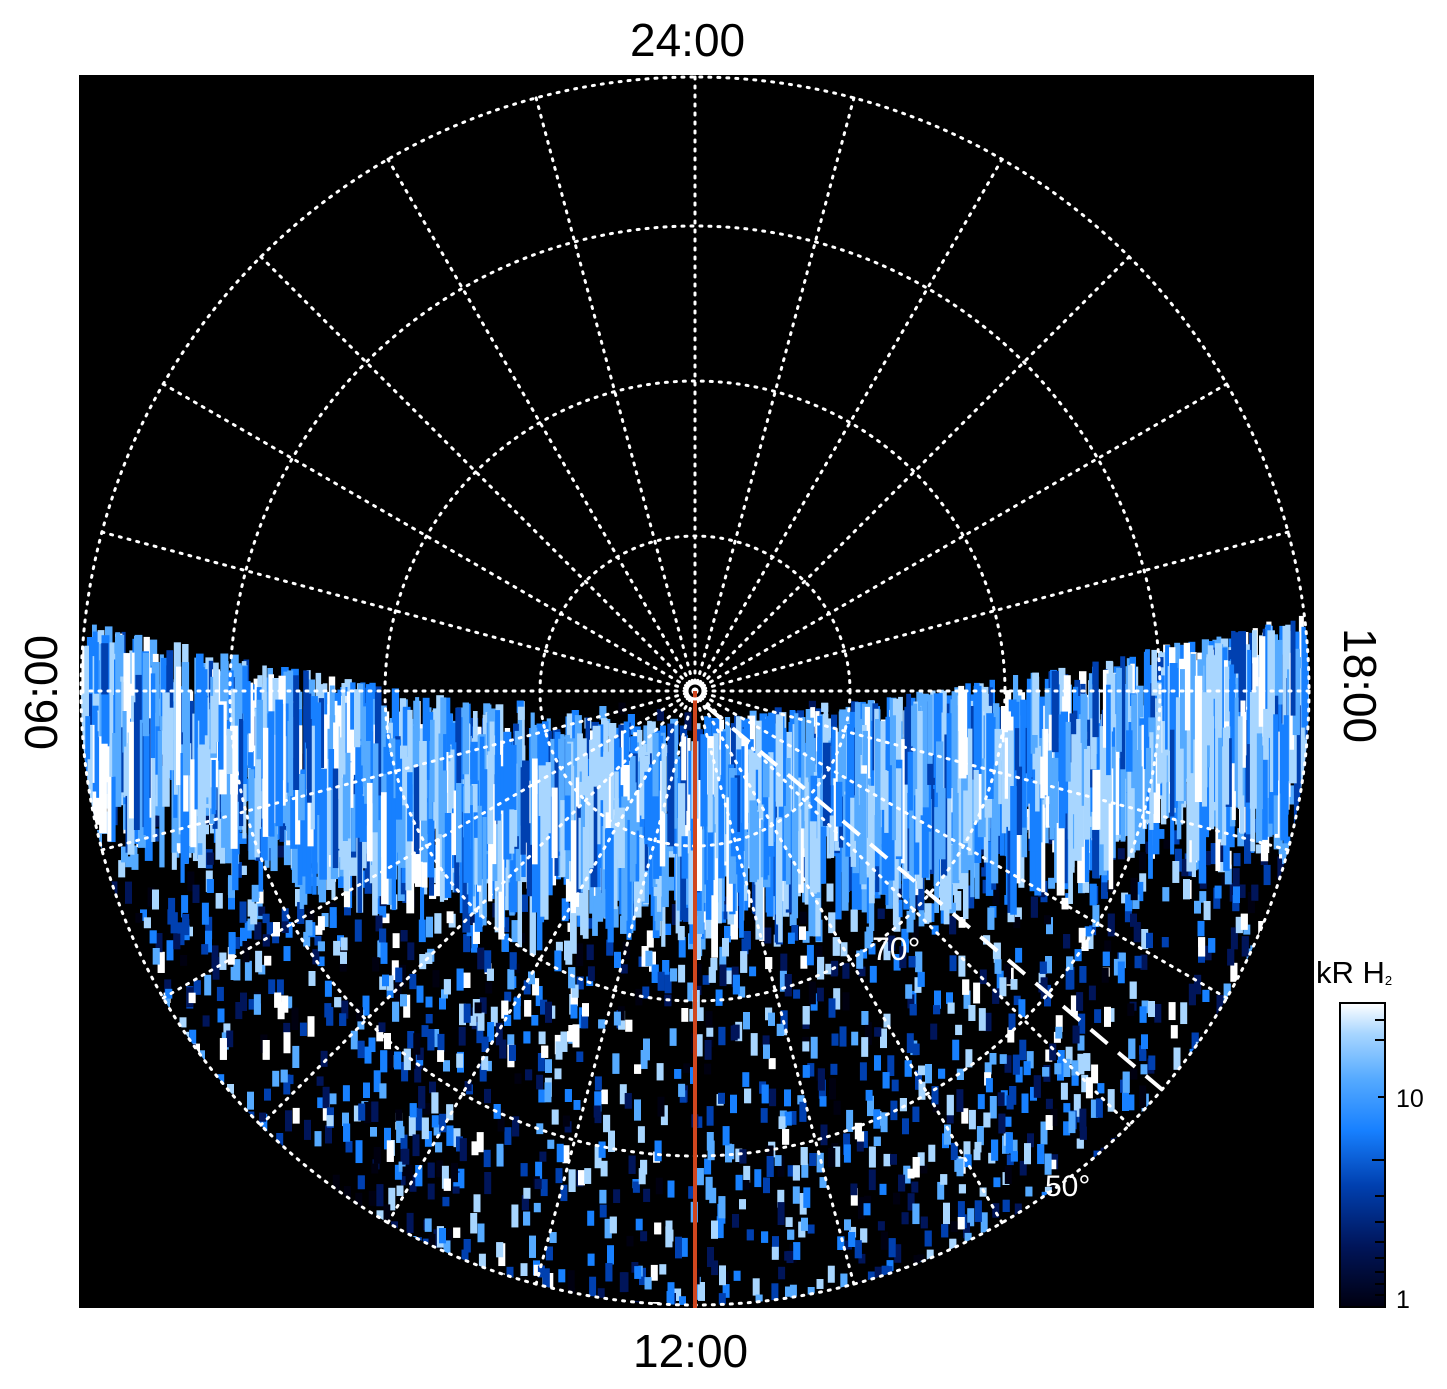 This screenshot has width=1447, height=1389. Describe the element at coordinates (406, 738) in the screenshot. I see `auroral-streak` at that location.